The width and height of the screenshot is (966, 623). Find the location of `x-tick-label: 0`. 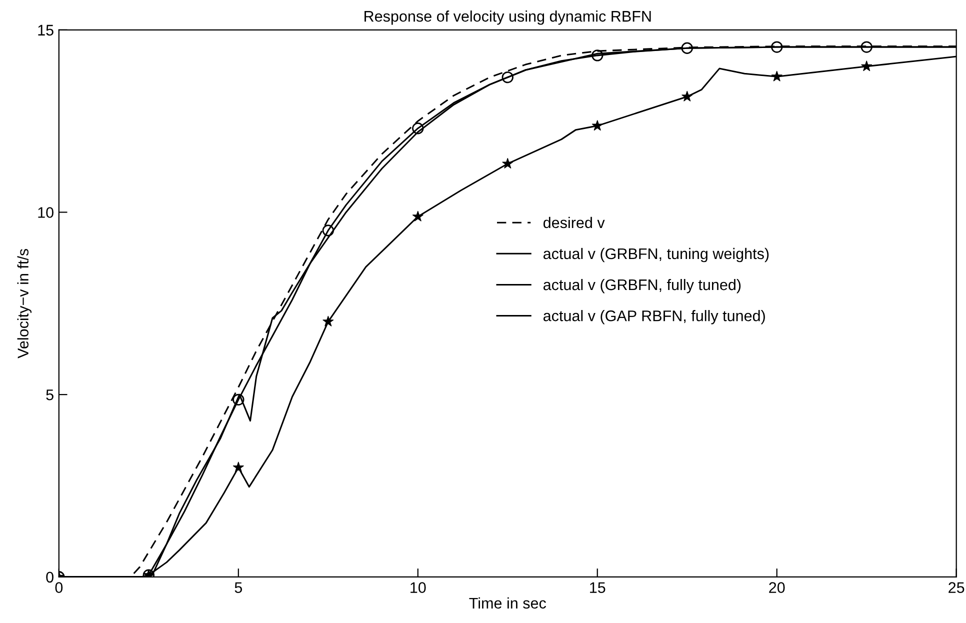

x-tick-label: 0 is located at coordinates (59, 587).